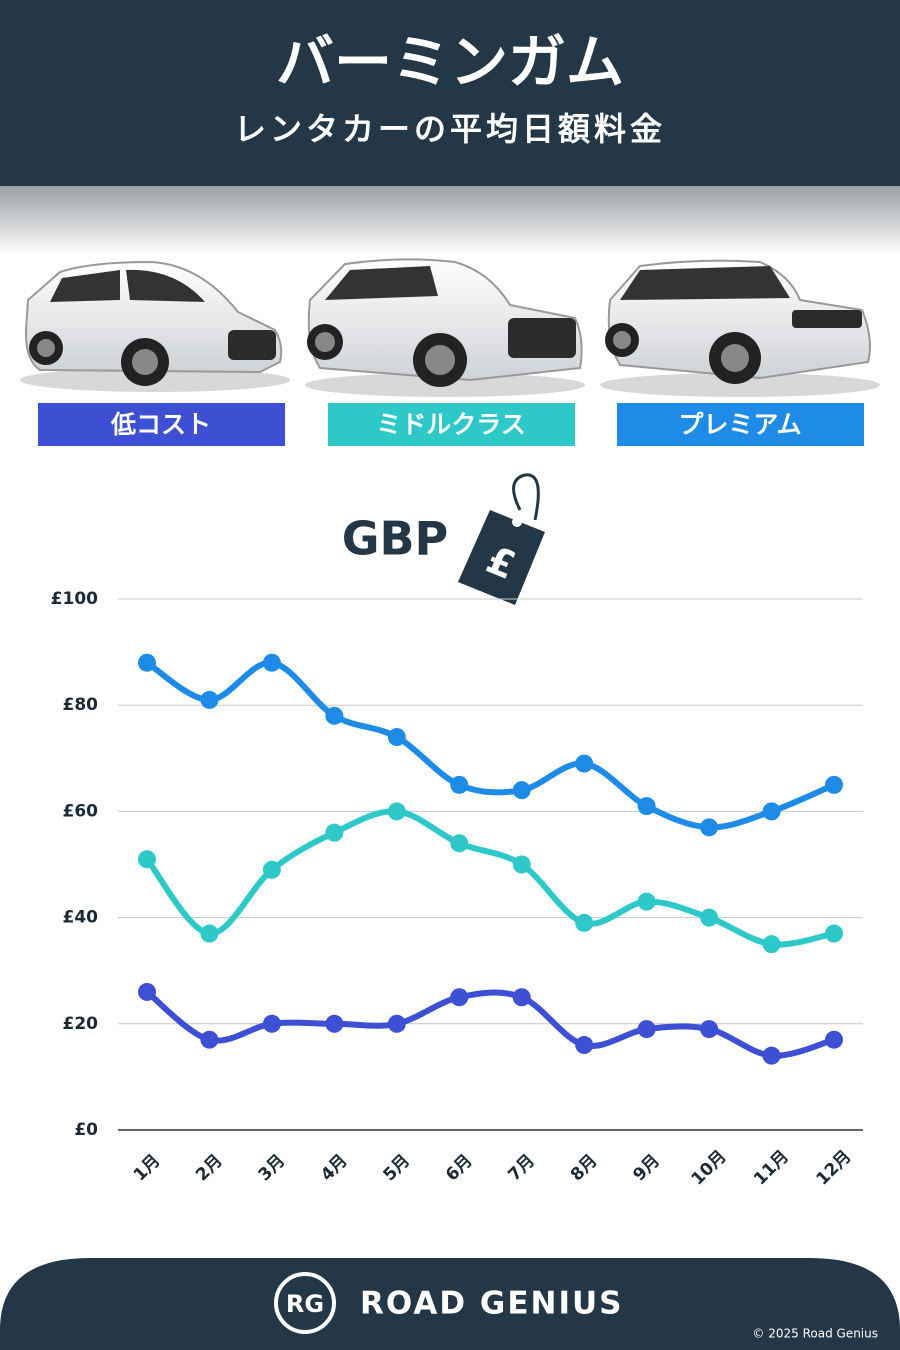 The width and height of the screenshot is (900, 1350). What do you see at coordinates (81, 1024) in the screenshot?
I see `y-tick-label: £20` at bounding box center [81, 1024].